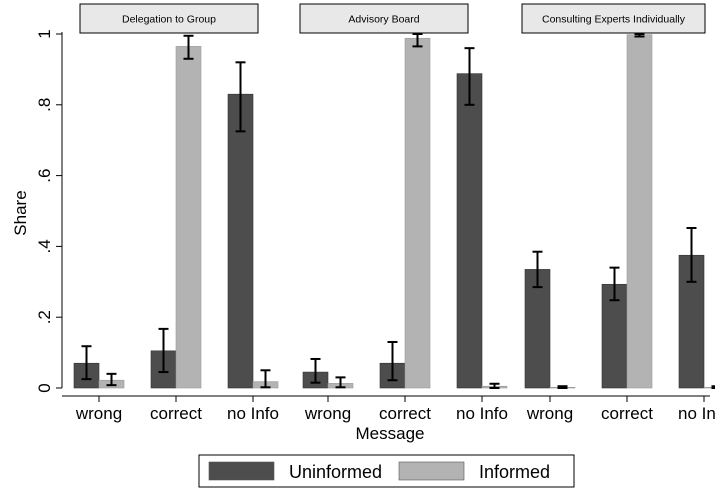  Describe the element at coordinates (44, 105) in the screenshot. I see `y-tick-label: .8` at that location.